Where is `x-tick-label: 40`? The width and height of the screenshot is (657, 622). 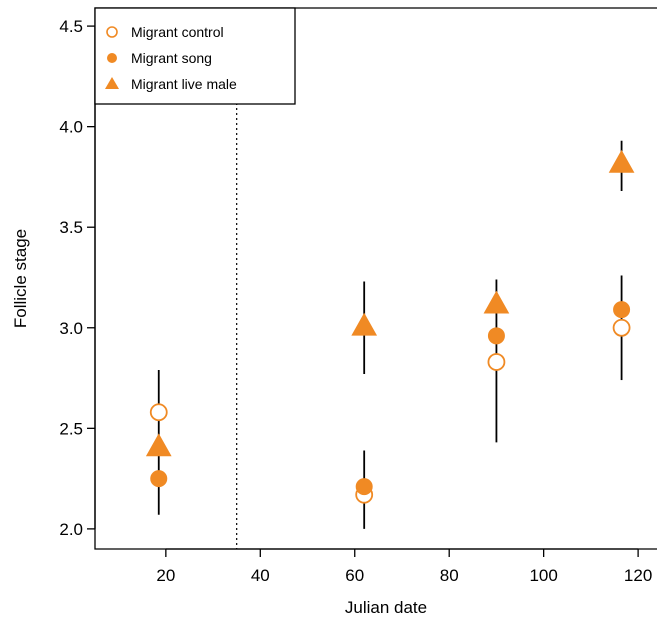 x-tick-label: 40 is located at coordinates (260, 575).